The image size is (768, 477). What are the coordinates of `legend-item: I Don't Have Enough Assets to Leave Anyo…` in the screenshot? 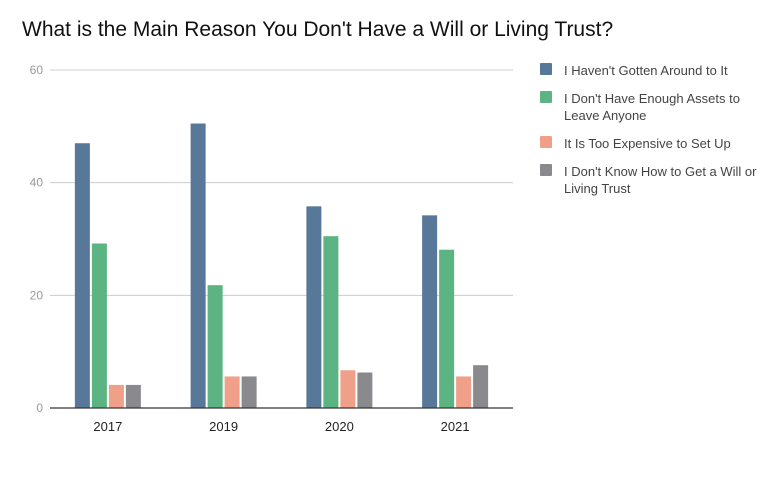 It's located at (650, 107).